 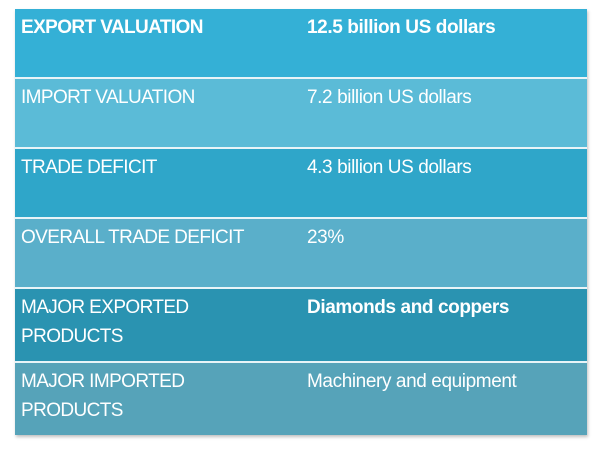 I want to click on row-value: 7.2 billion US dollars, so click(x=389, y=97).